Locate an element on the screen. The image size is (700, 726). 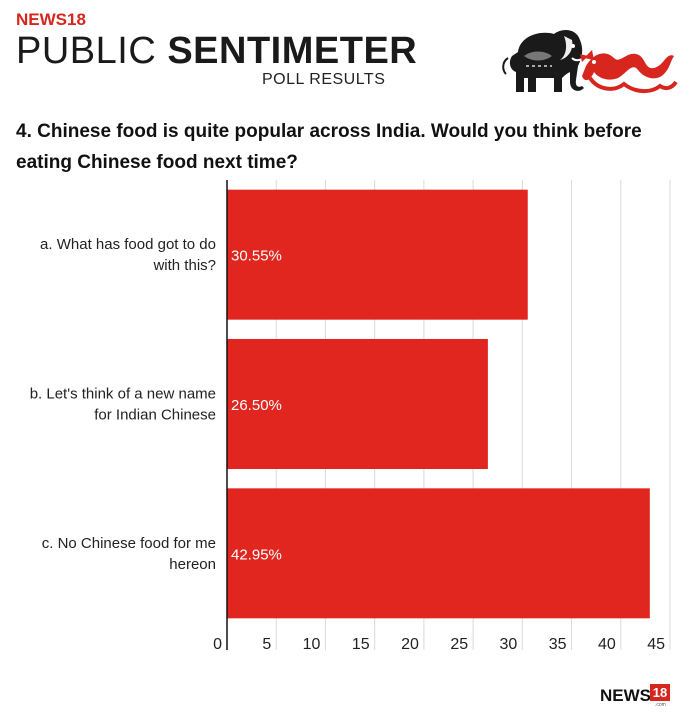
category-label: for Indian Chinese is located at coordinates (155, 415).